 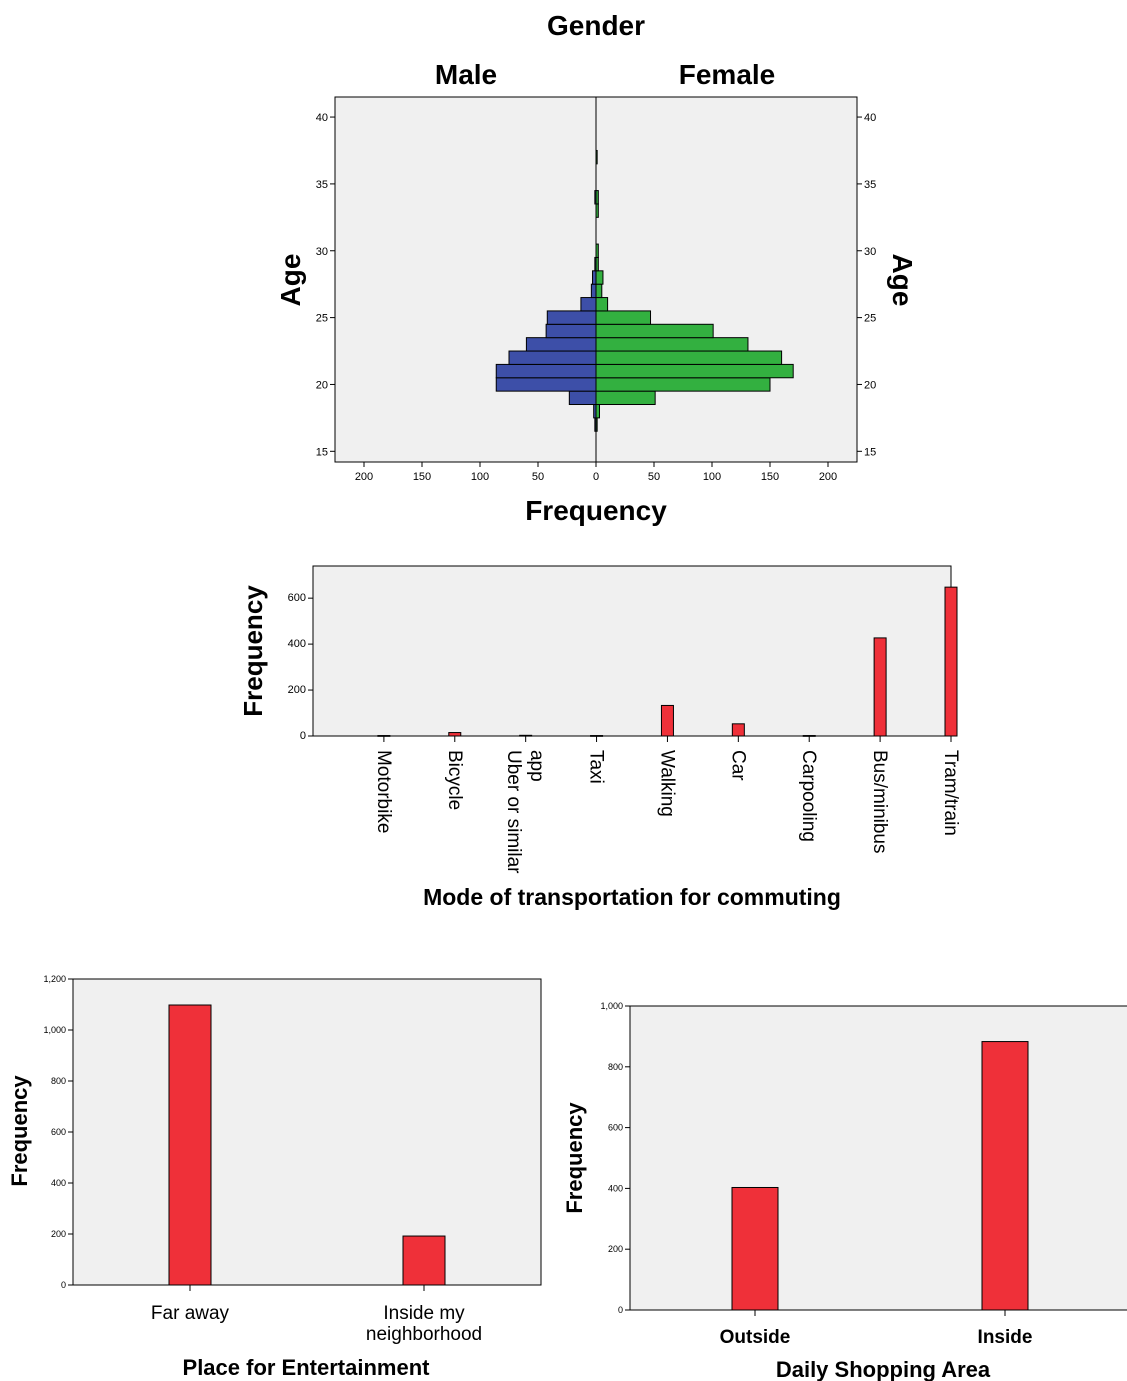 What do you see at coordinates (322, 319) in the screenshot?
I see `pyramid-y-tick-left-25: 25` at bounding box center [322, 319].